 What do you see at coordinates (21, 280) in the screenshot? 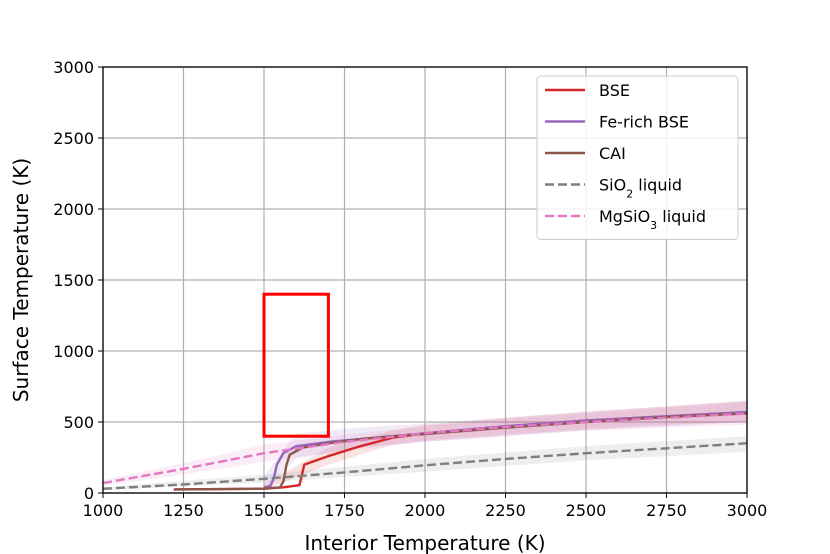
I see `y-axis-label: Surface Temperature (K)` at bounding box center [21, 280].